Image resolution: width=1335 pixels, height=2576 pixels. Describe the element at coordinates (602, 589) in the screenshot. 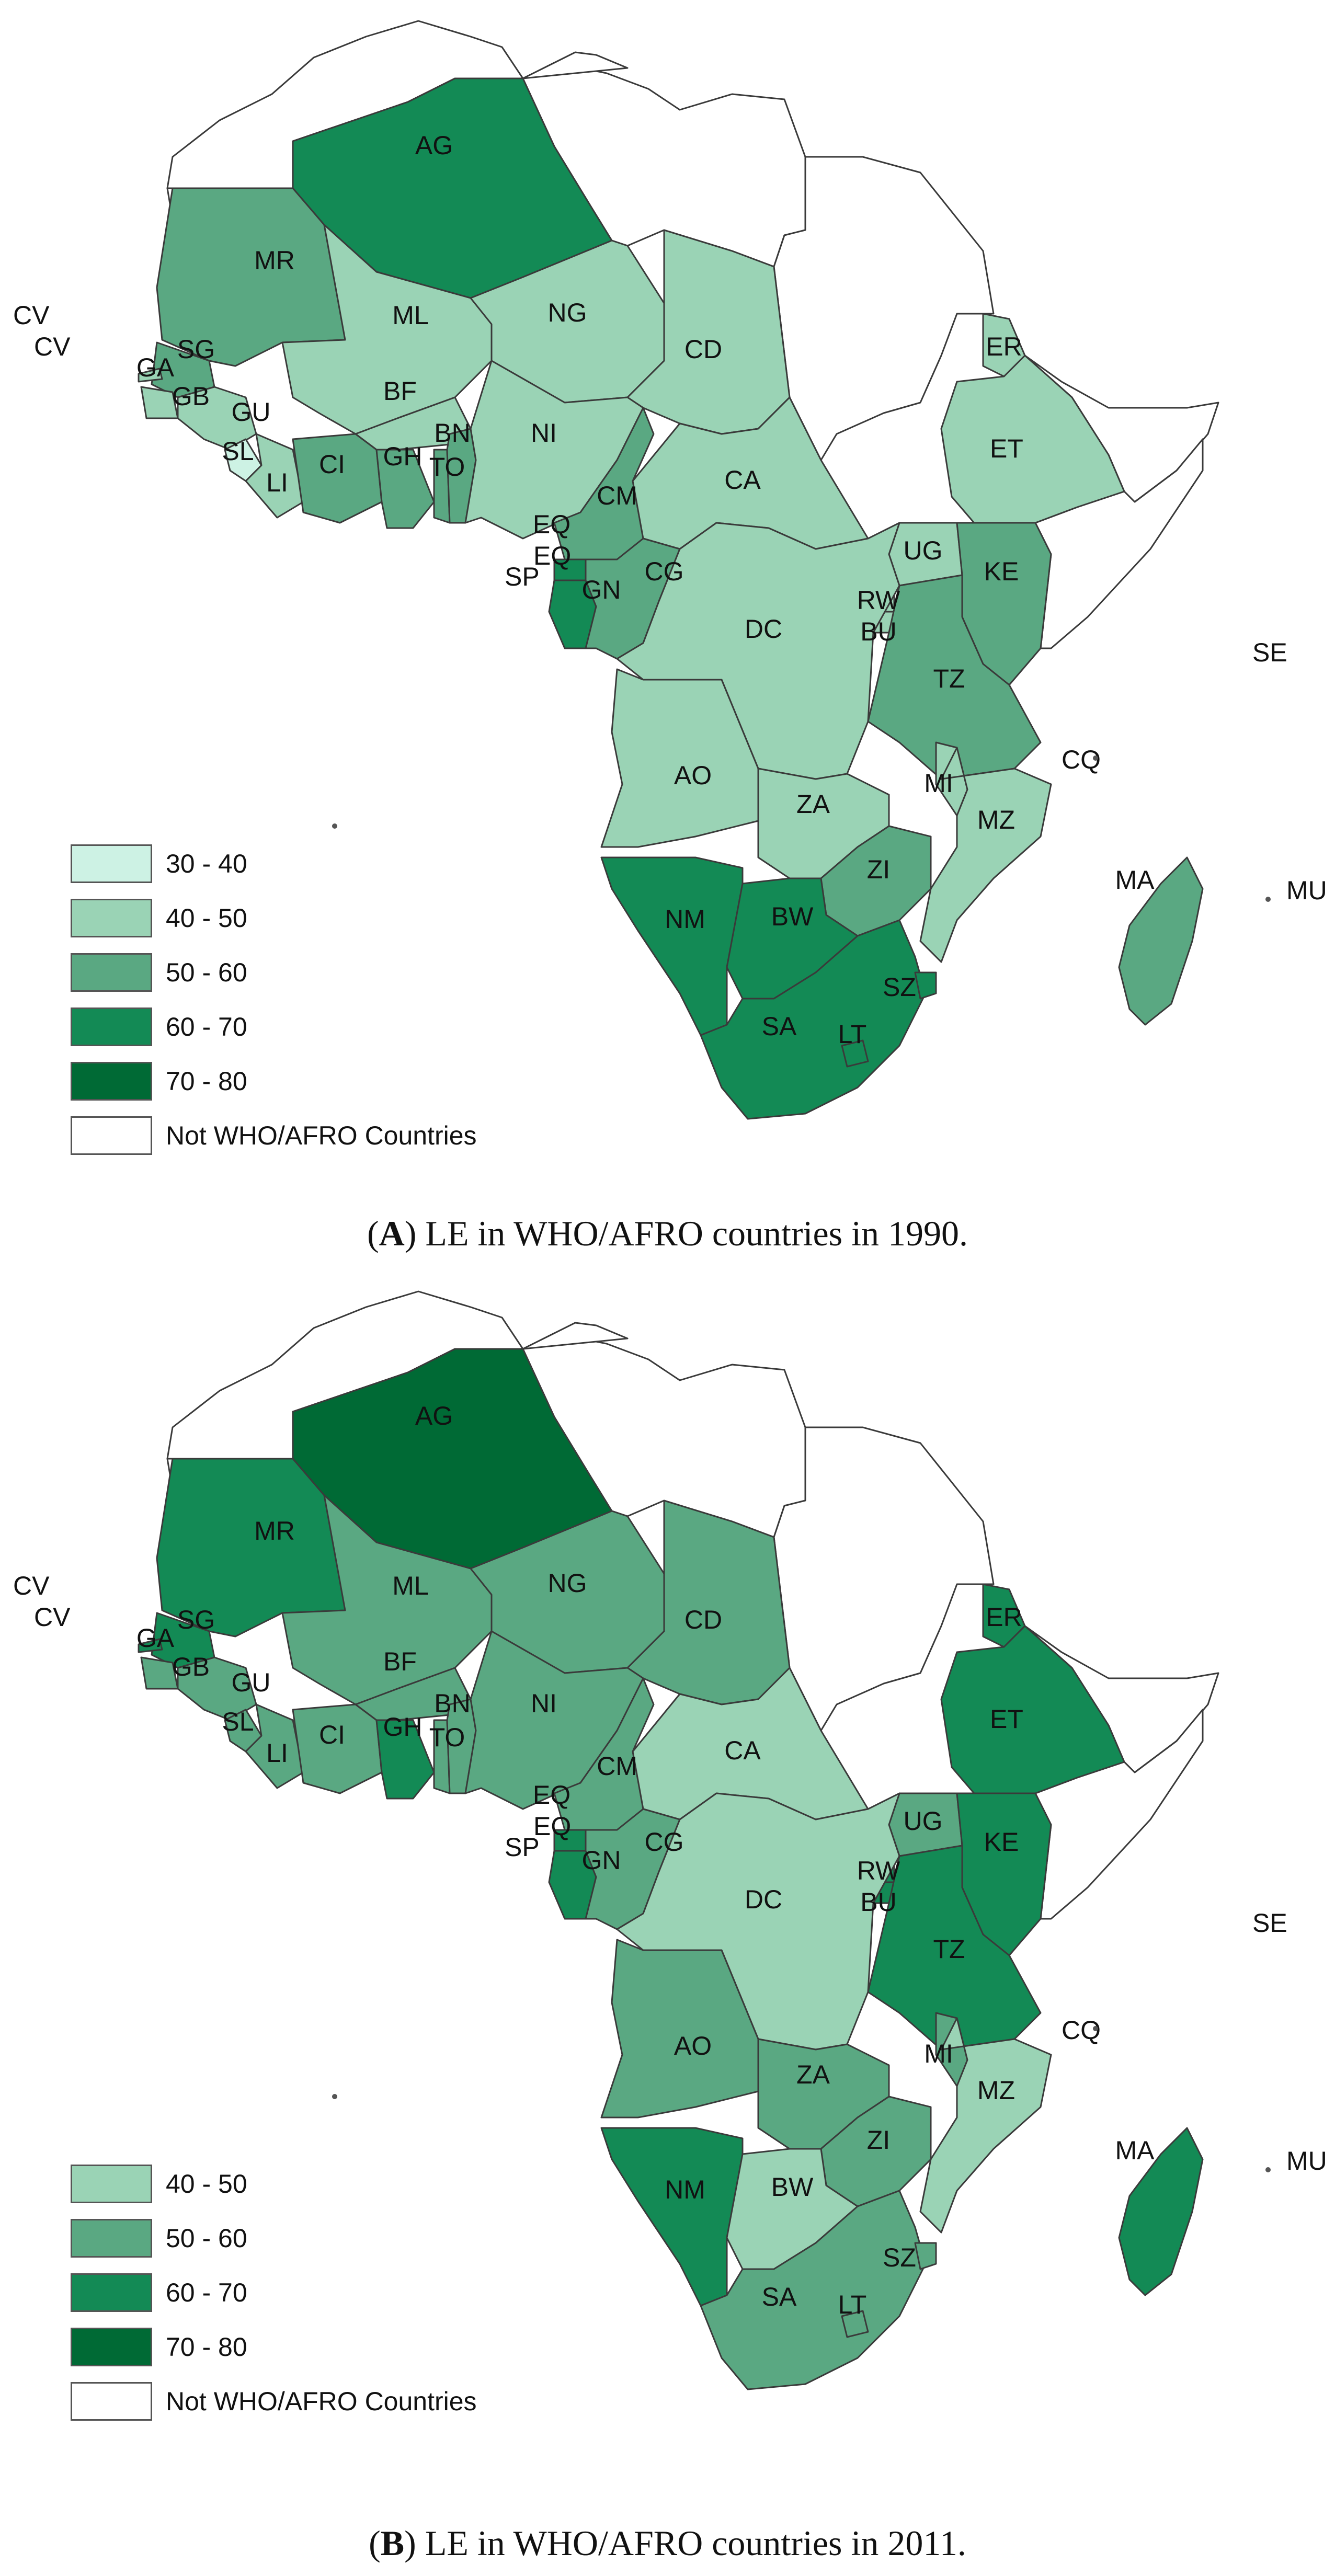

I see `country-label-gn: GN` at that location.